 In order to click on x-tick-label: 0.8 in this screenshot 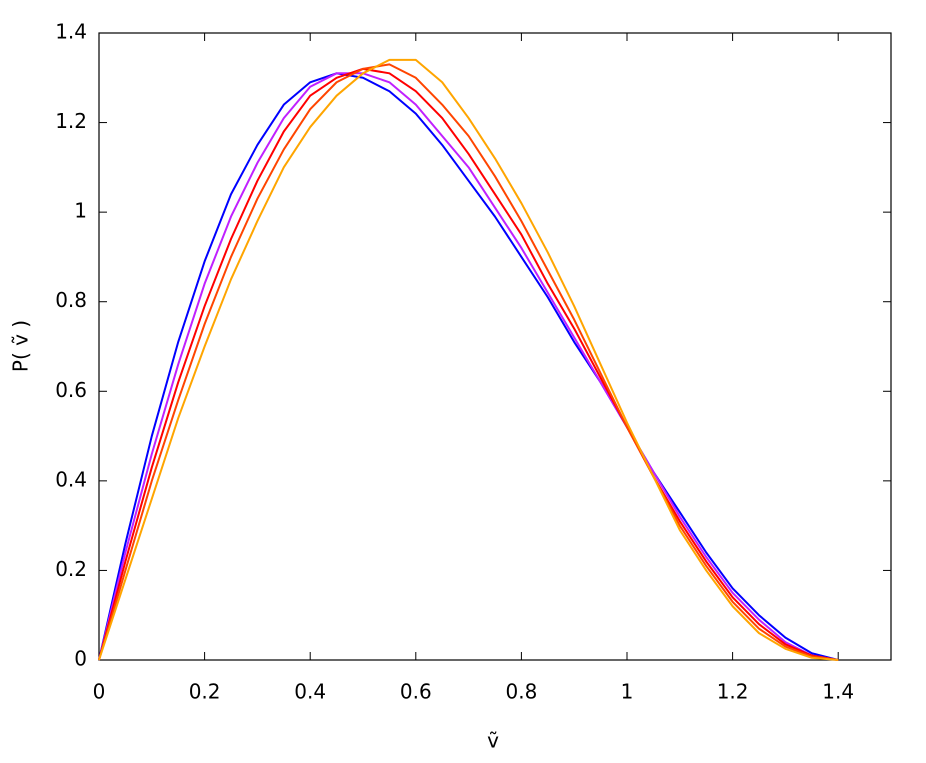, I will do `click(521, 692)`.